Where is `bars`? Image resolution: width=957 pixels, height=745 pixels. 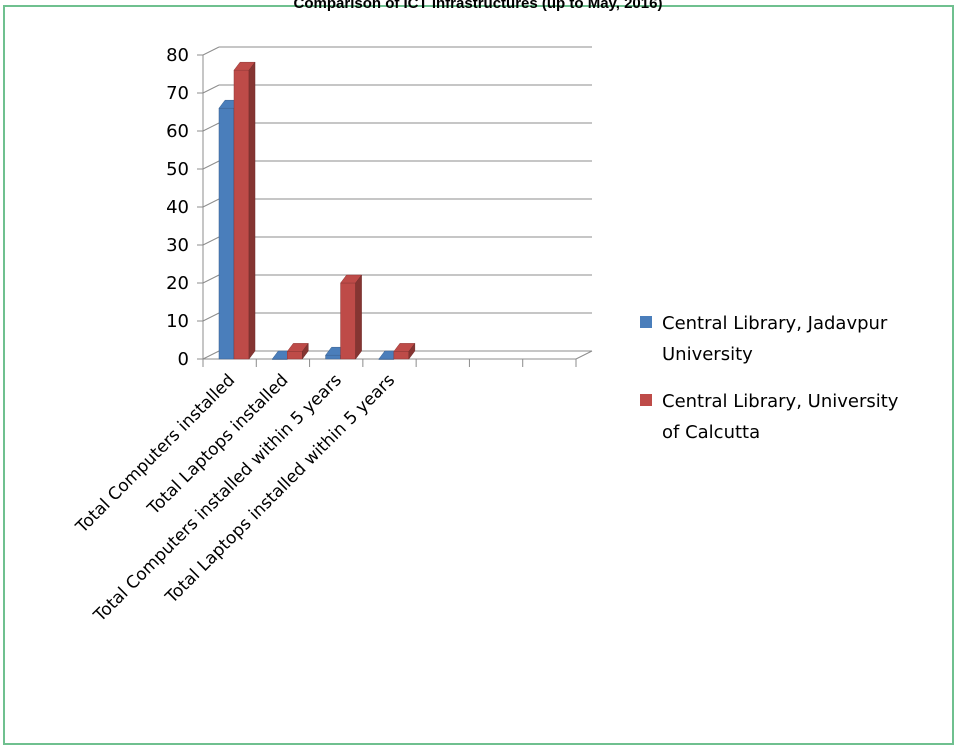
bars is located at coordinates (317, 210).